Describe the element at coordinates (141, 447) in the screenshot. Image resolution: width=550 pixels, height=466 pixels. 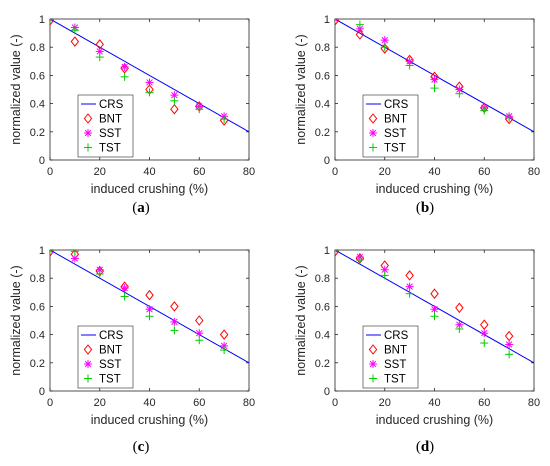
I see `panel-caption: (c)` at that location.